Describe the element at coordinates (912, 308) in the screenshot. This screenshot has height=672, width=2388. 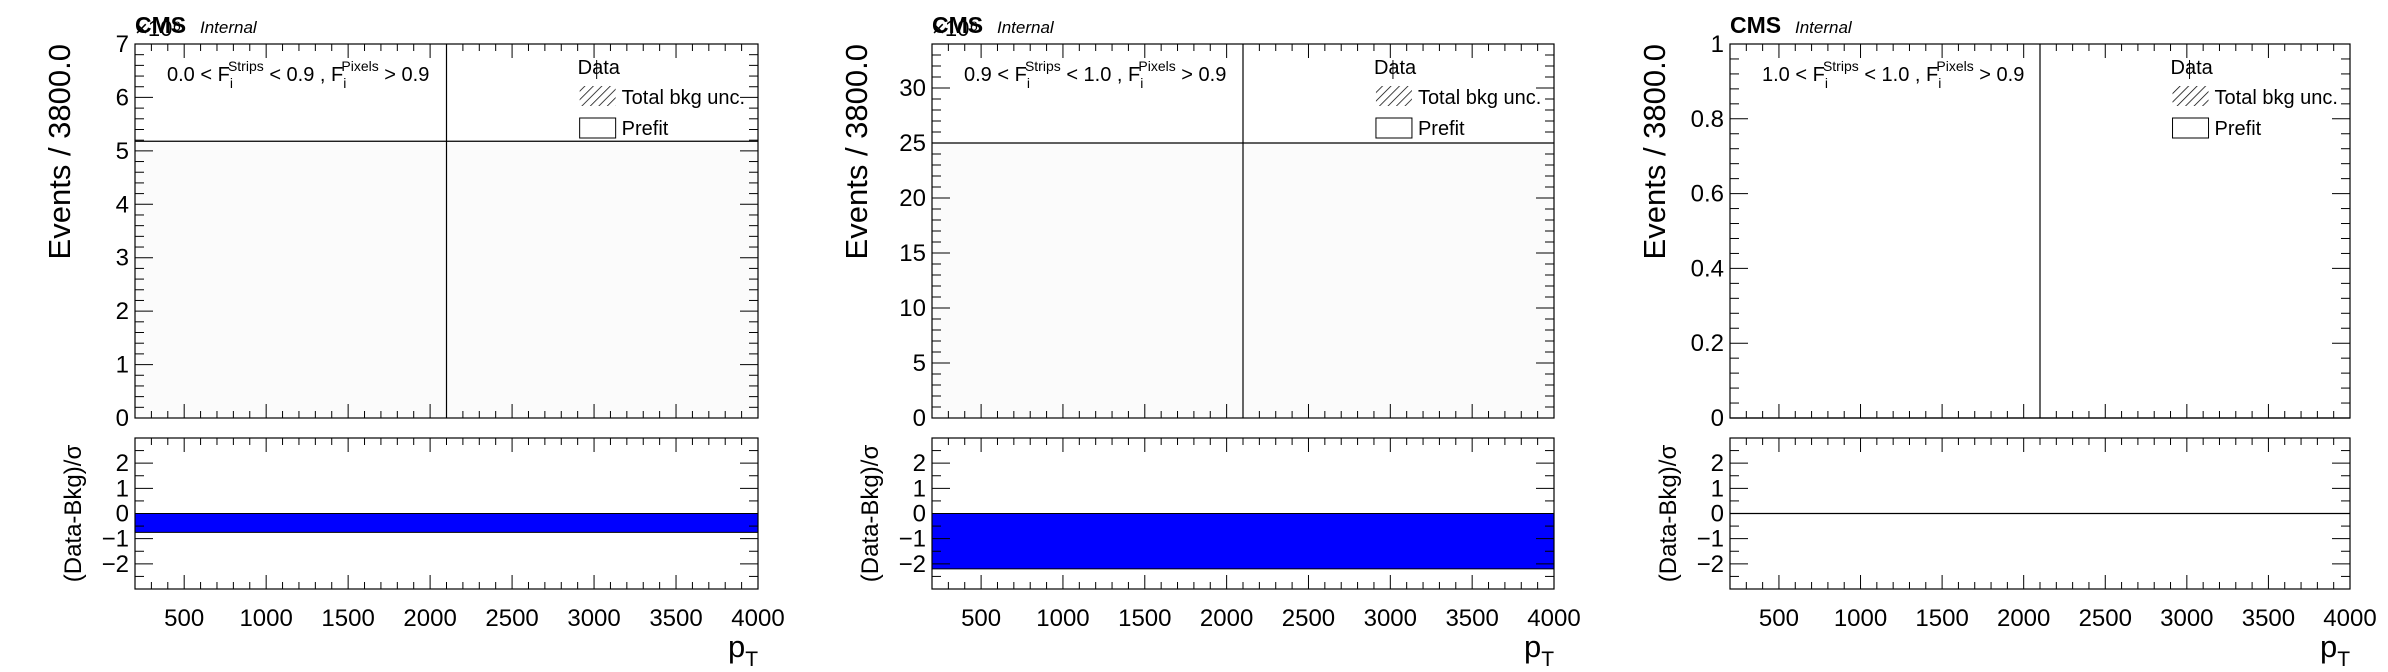
I see `y-tick-label: 10` at that location.